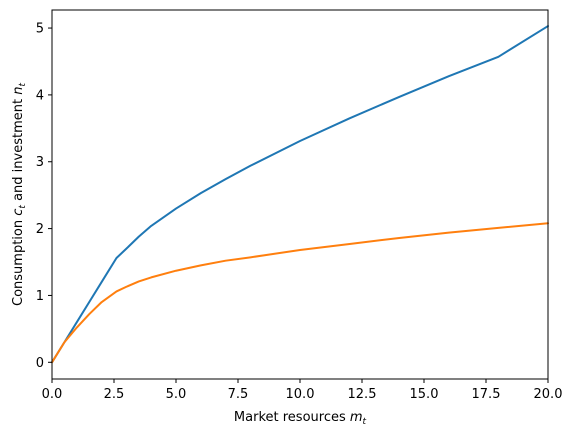 The image size is (573, 436). I want to click on x-tick-label: 20.0, so click(548, 394).